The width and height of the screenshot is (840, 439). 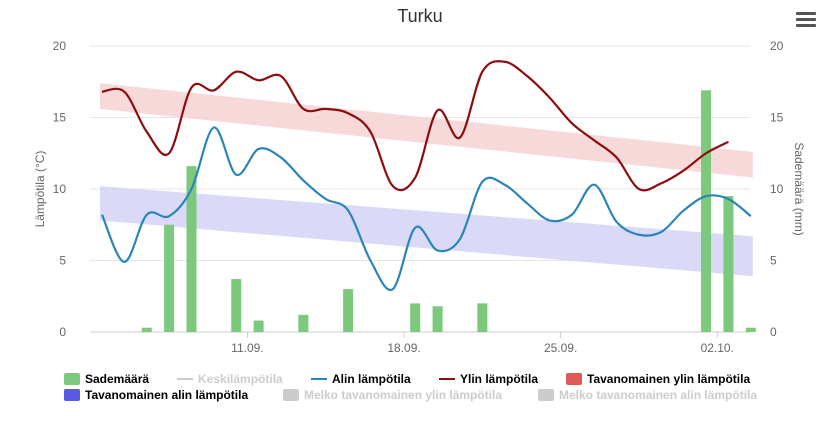 I want to click on normal-max-legend-icon, so click(x=574, y=379).